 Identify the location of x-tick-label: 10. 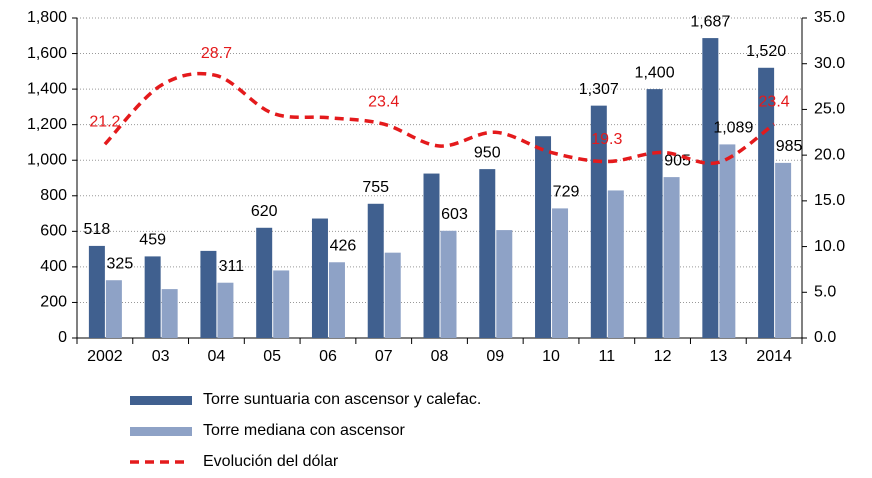
(551, 356).